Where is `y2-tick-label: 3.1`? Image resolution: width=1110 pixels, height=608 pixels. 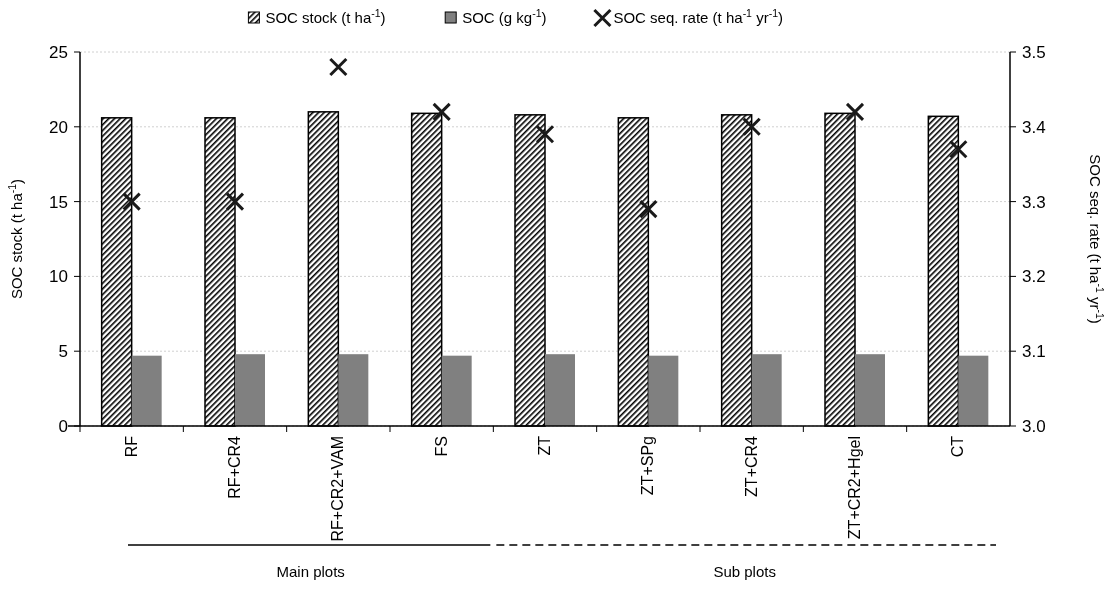 y2-tick-label: 3.1 is located at coordinates (1034, 352).